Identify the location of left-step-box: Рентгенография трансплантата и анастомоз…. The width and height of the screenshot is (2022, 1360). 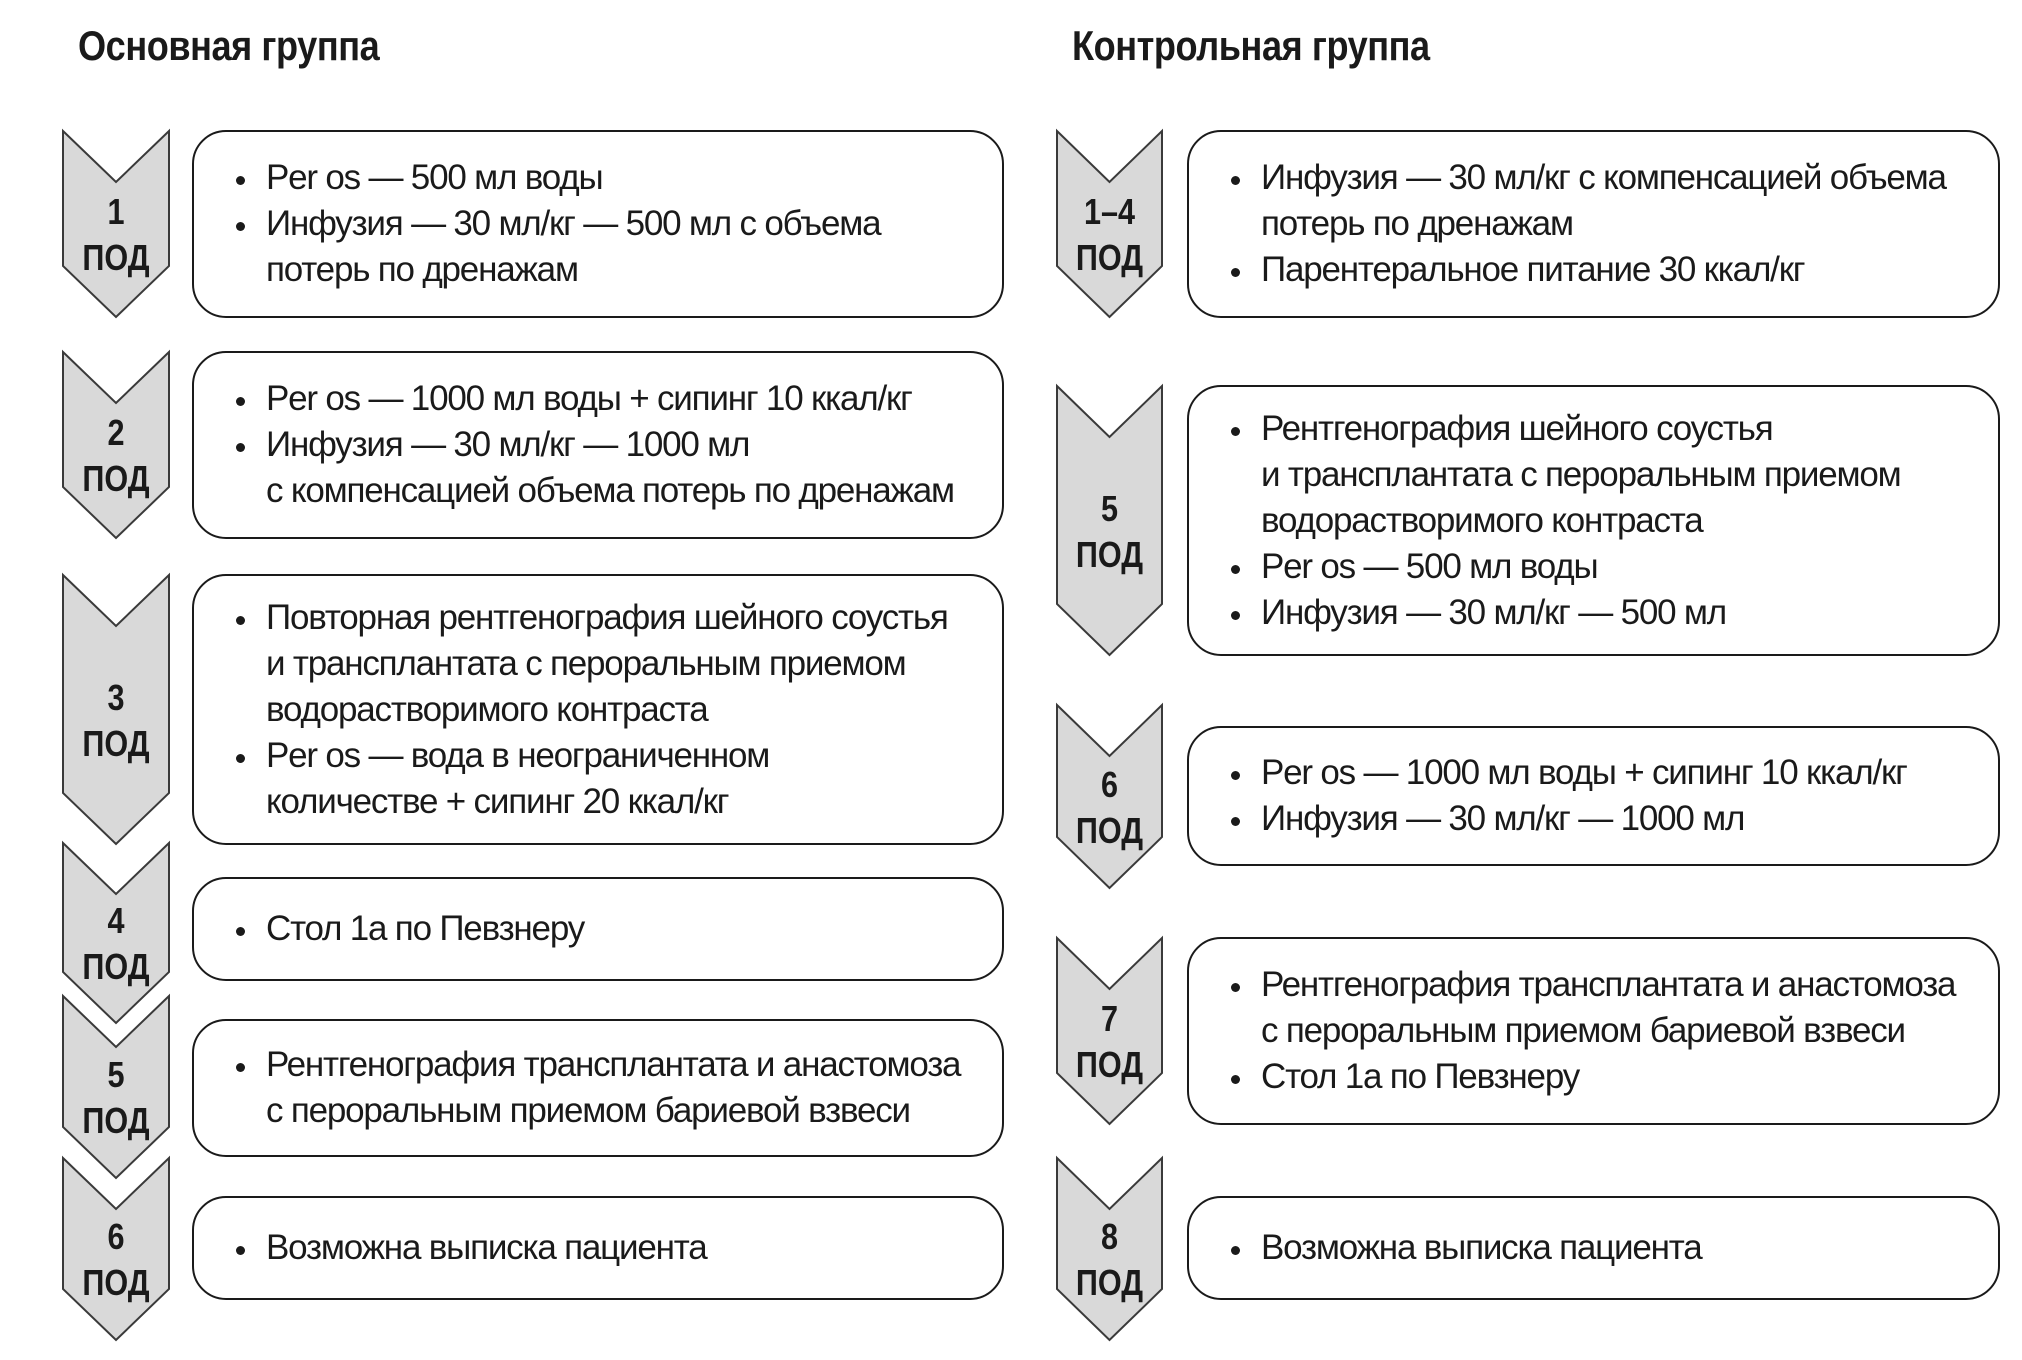
(598, 1088).